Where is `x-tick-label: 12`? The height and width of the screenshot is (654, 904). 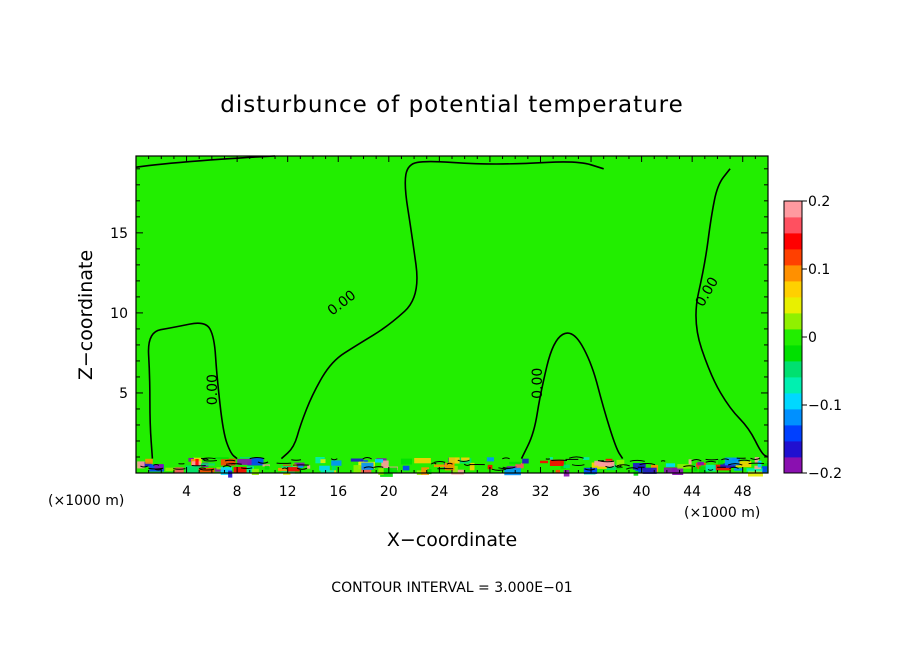
x-tick-label: 12 is located at coordinates (288, 492).